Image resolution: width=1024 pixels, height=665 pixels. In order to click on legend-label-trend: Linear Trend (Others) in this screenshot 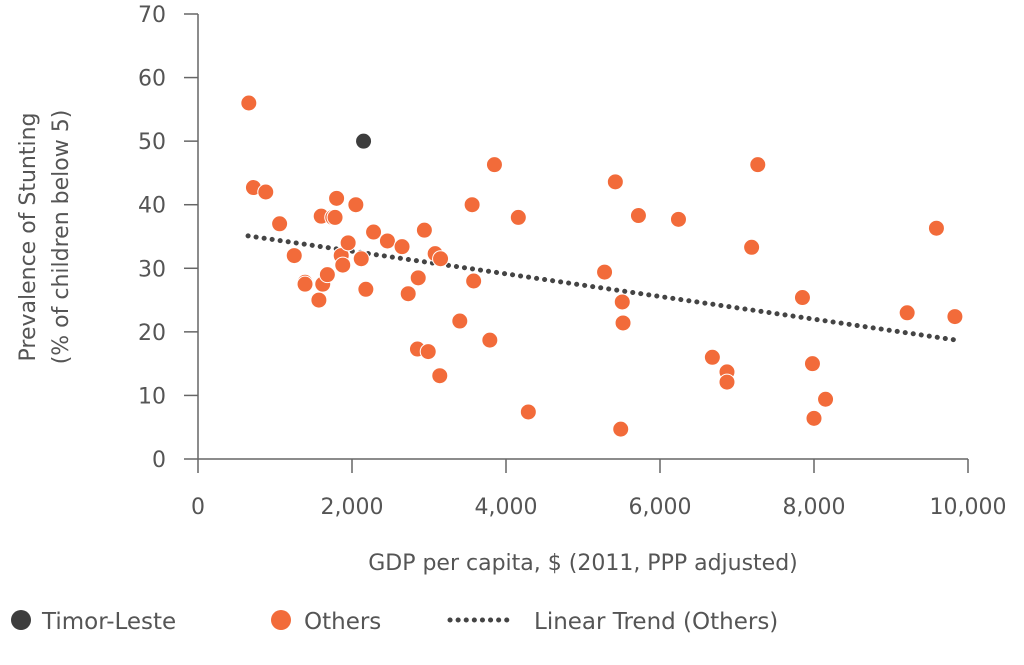, I will do `click(656, 622)`.